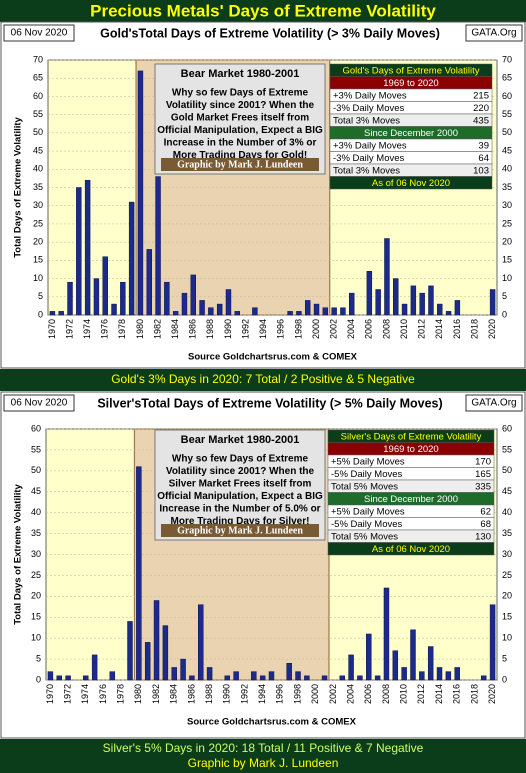 The image size is (526, 773). What do you see at coordinates (507, 114) in the screenshot?
I see `y-tick-label-right: 55` at bounding box center [507, 114].